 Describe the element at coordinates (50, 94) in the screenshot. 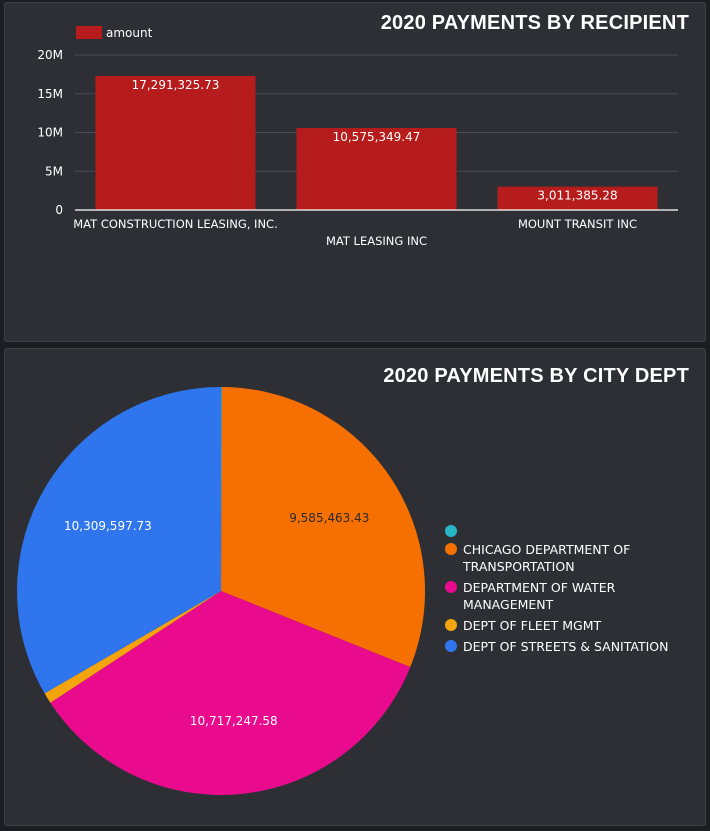

I see `y-tick-label: 15M` at that location.